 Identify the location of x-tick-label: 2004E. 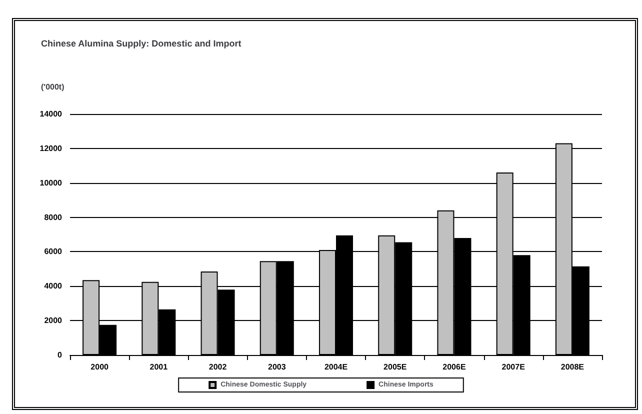
(336, 367).